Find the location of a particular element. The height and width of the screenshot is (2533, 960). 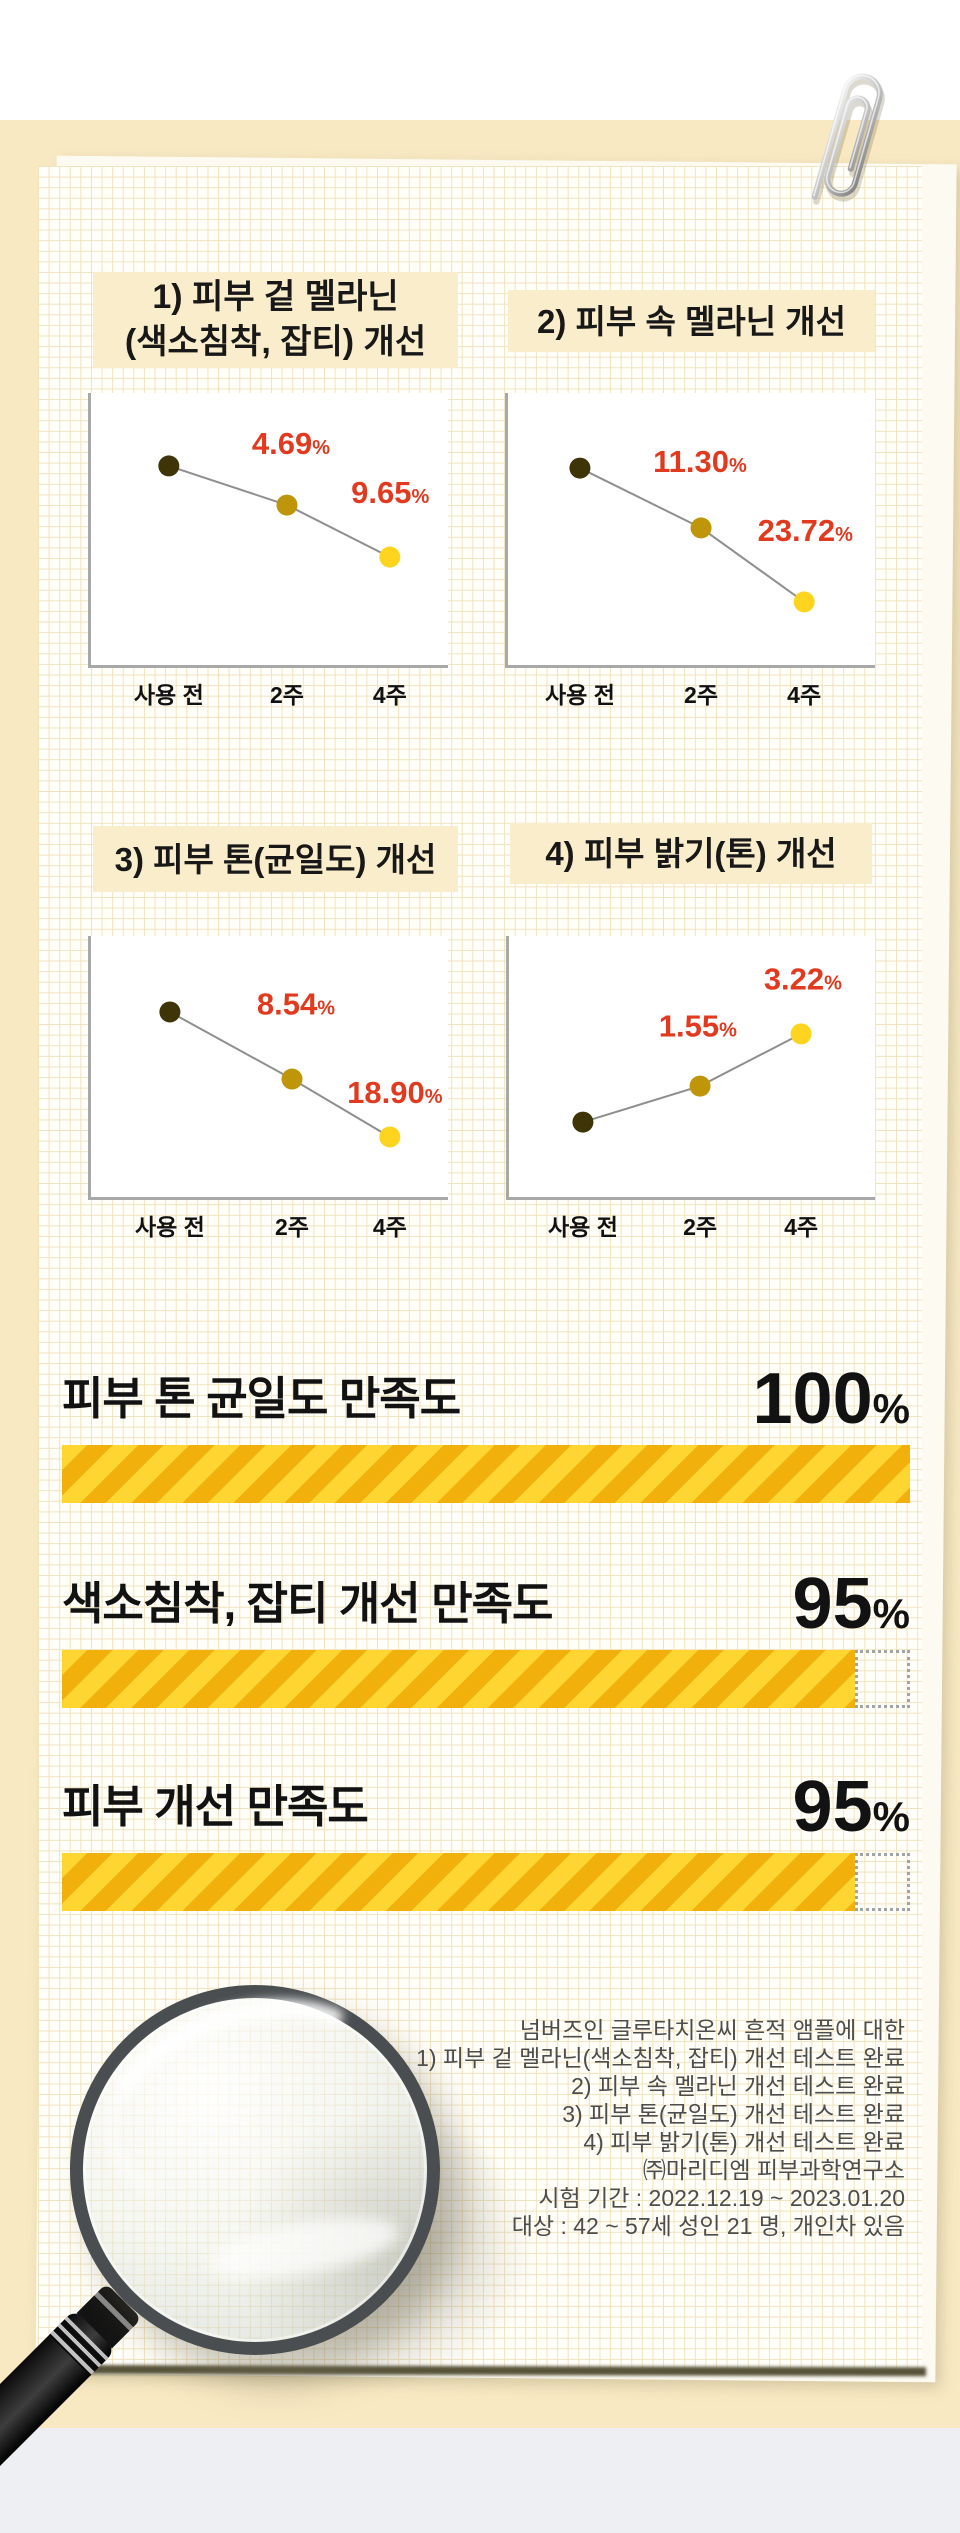

chart-plot-area: 8.54% 18.90% is located at coordinates (268, 1068).